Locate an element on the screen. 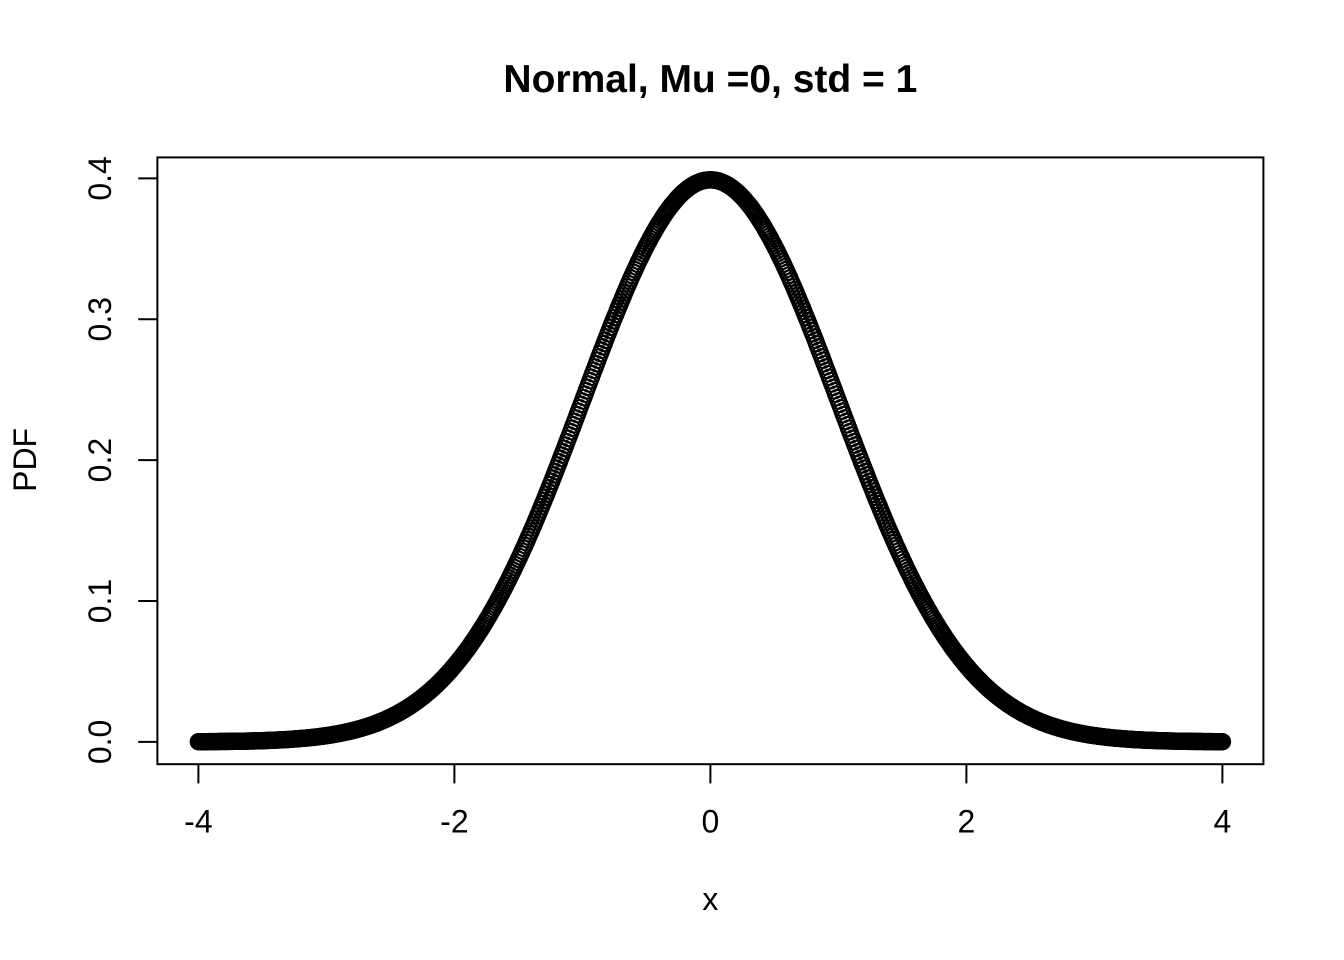 Image resolution: width=1344 pixels, height=960 pixels. svg-text: 0.2 is located at coordinates (100, 460).